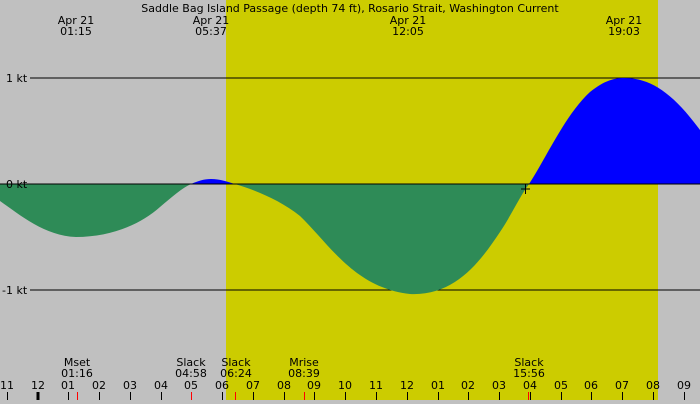 The height and width of the screenshot is (404, 700). What do you see at coordinates (525, 189) in the screenshot?
I see `slack-crosshair-icon` at bounding box center [525, 189].